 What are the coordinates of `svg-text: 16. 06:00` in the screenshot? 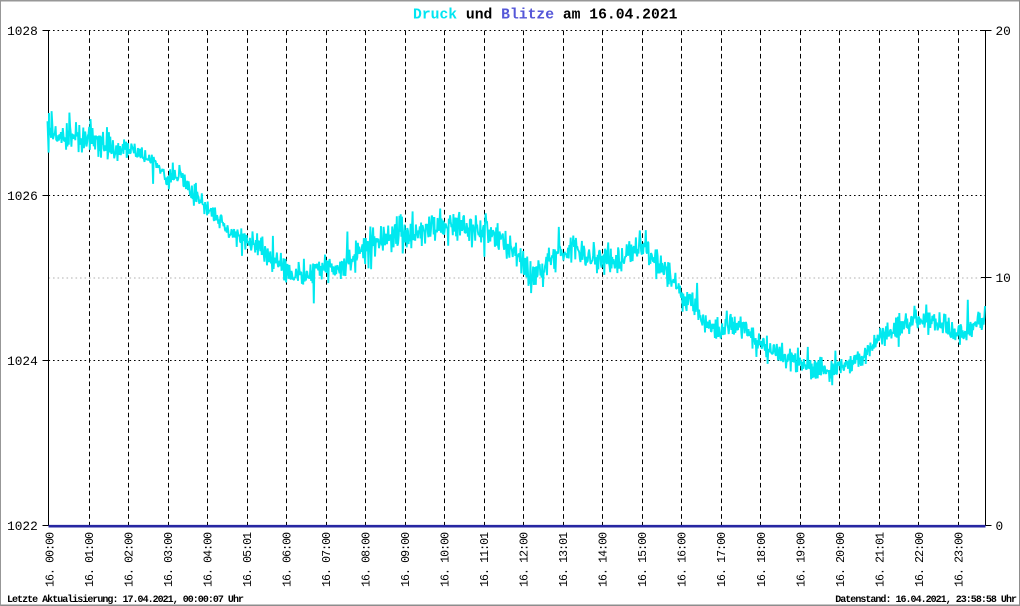 It's located at (288, 559).